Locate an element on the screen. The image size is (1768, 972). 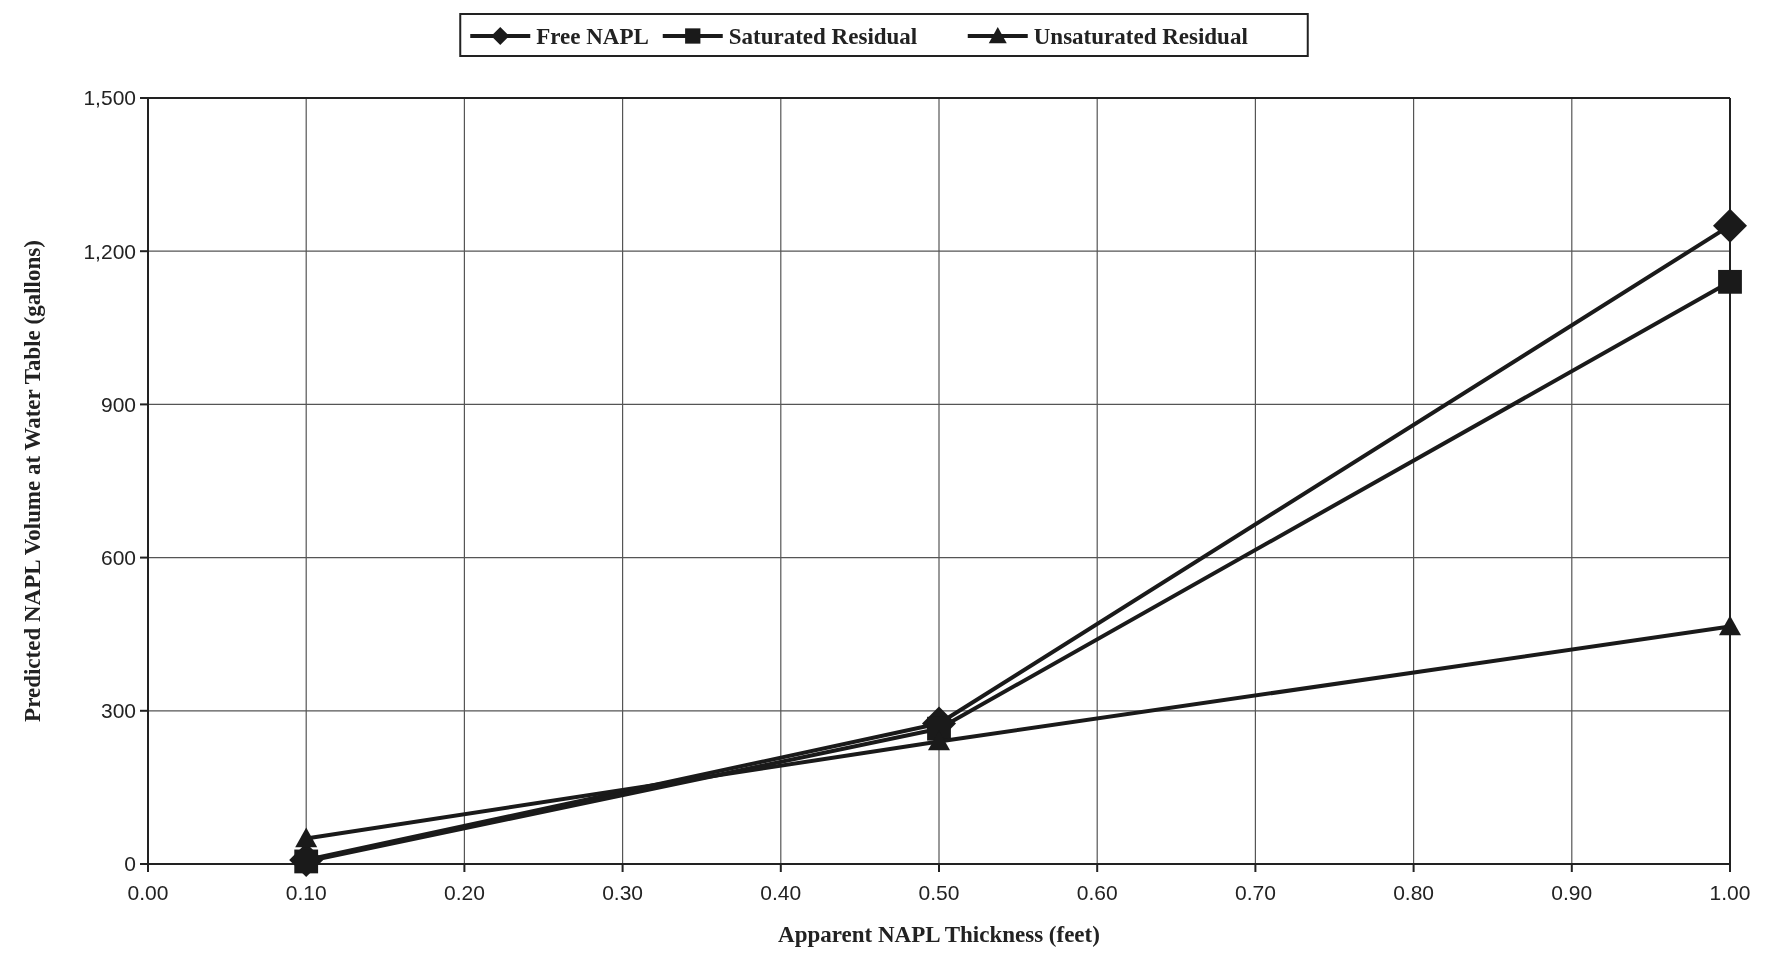
legend-label: Unsaturated Residual is located at coordinates (1140, 37).